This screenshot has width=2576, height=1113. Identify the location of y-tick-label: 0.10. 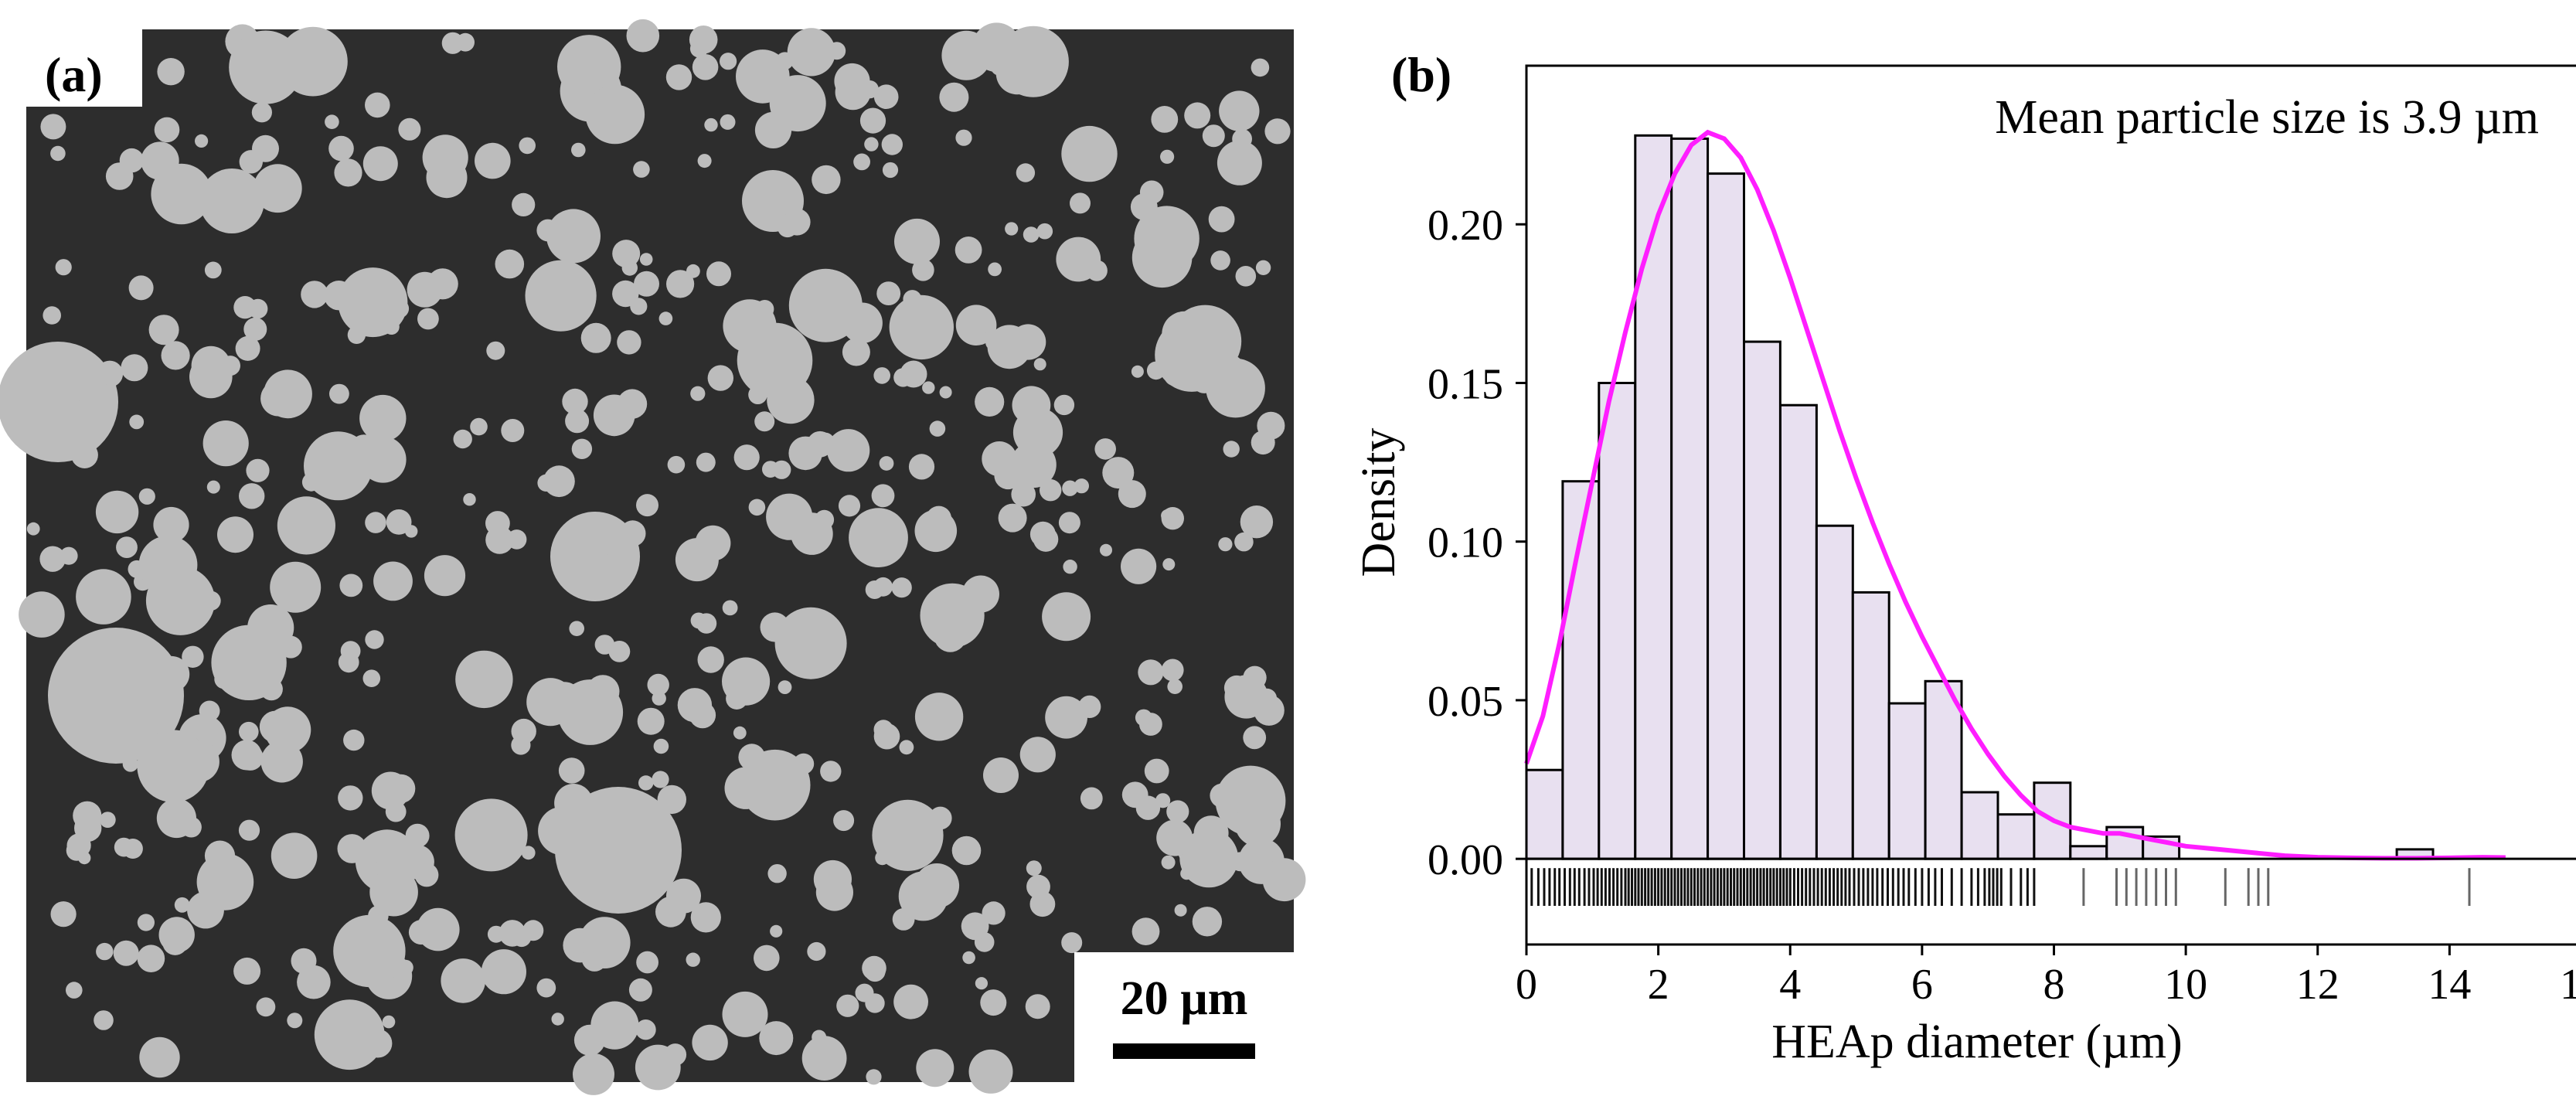
(1465, 543).